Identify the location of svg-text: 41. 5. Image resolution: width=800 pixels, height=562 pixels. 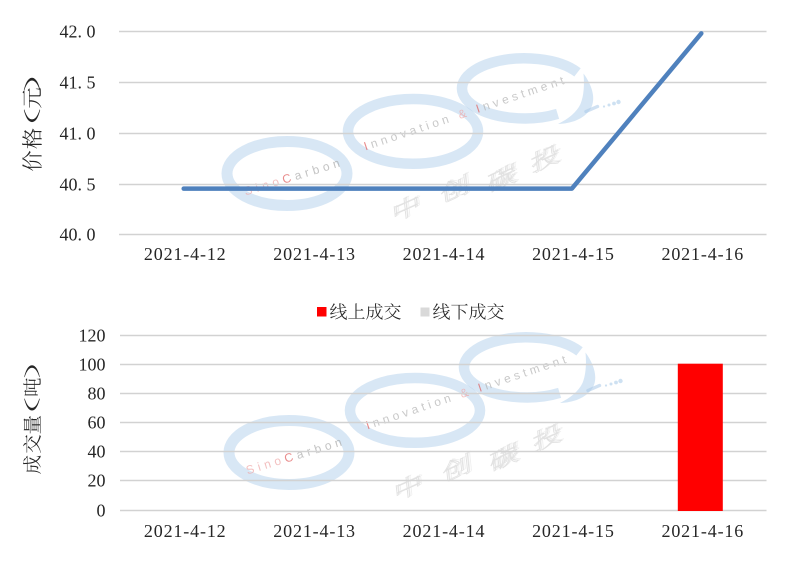
(78, 83).